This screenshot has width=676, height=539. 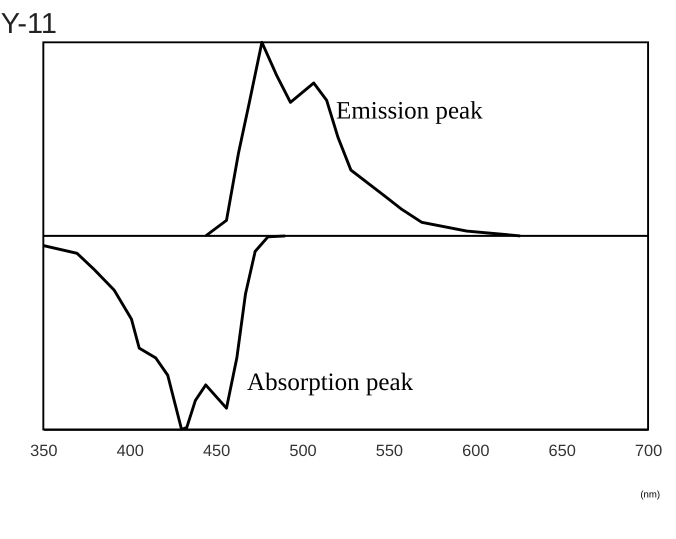 I want to click on x-tick-label: 550, so click(x=390, y=451).